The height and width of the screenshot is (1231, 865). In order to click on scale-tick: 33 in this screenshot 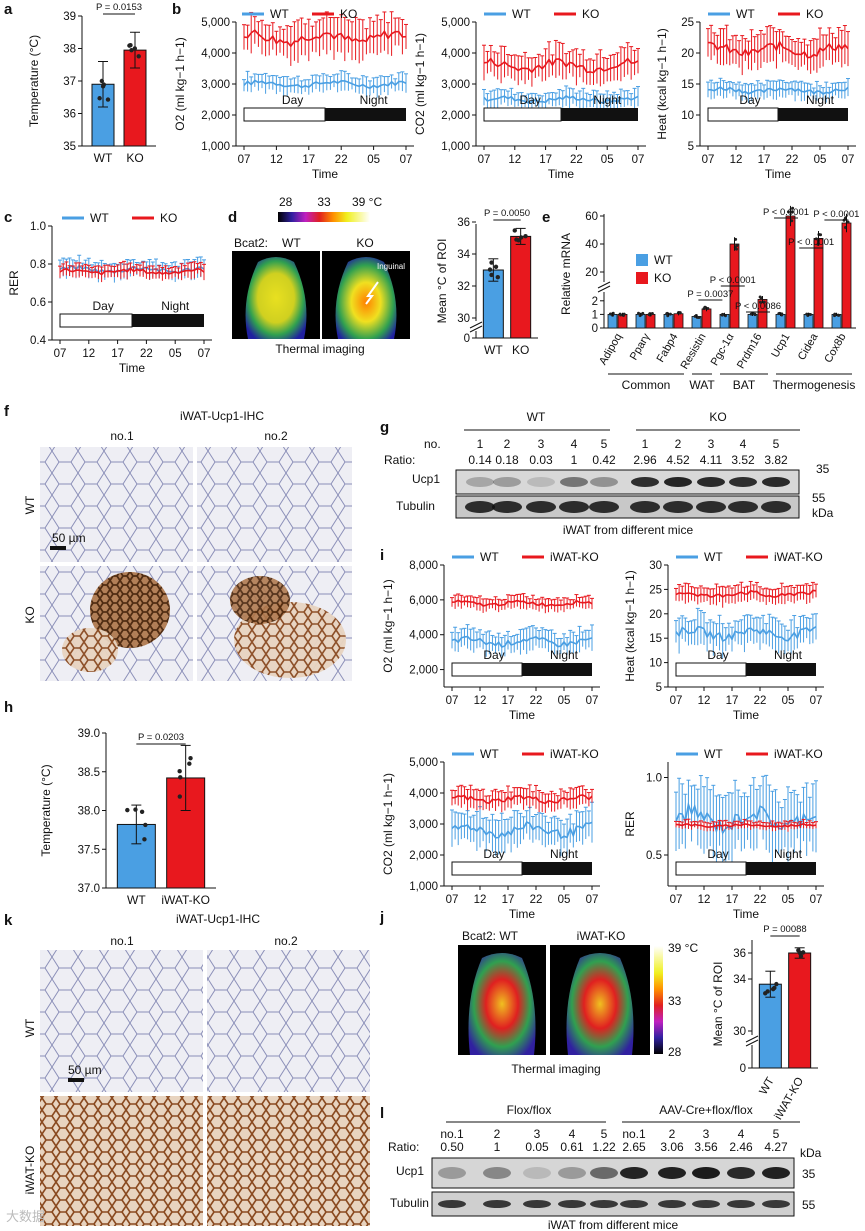, I will do `click(324, 202)`.